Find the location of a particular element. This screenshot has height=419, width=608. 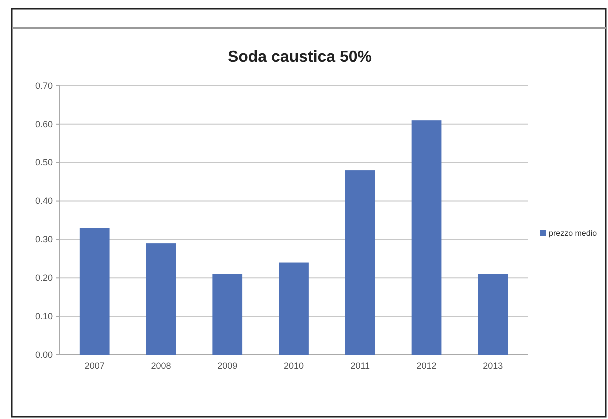

y-tick-label: 0.00 is located at coordinates (44, 355).